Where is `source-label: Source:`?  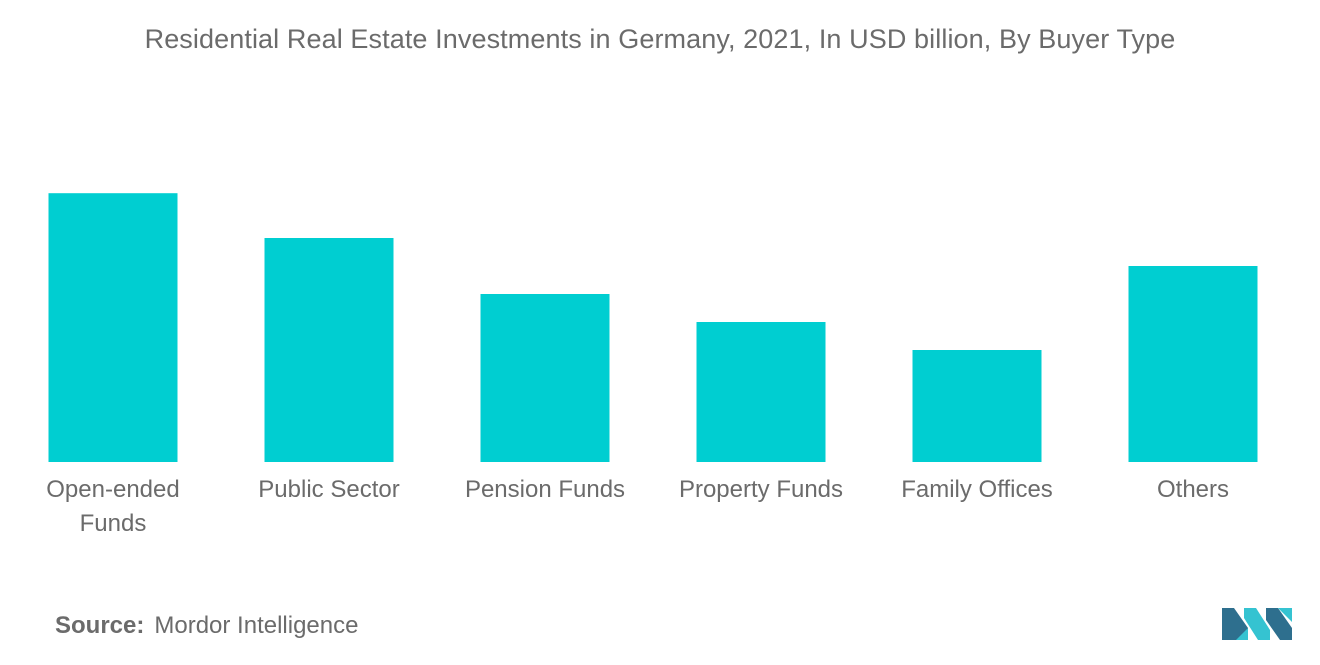
source-label: Source: is located at coordinates (100, 625).